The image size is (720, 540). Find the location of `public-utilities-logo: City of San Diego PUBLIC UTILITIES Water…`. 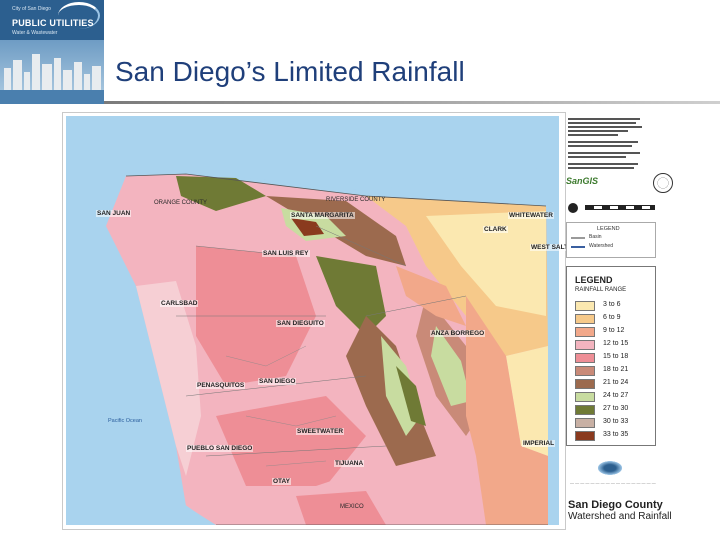

public-utilities-logo: City of San Diego PUBLIC UTILITIES Water… is located at coordinates (52, 52).